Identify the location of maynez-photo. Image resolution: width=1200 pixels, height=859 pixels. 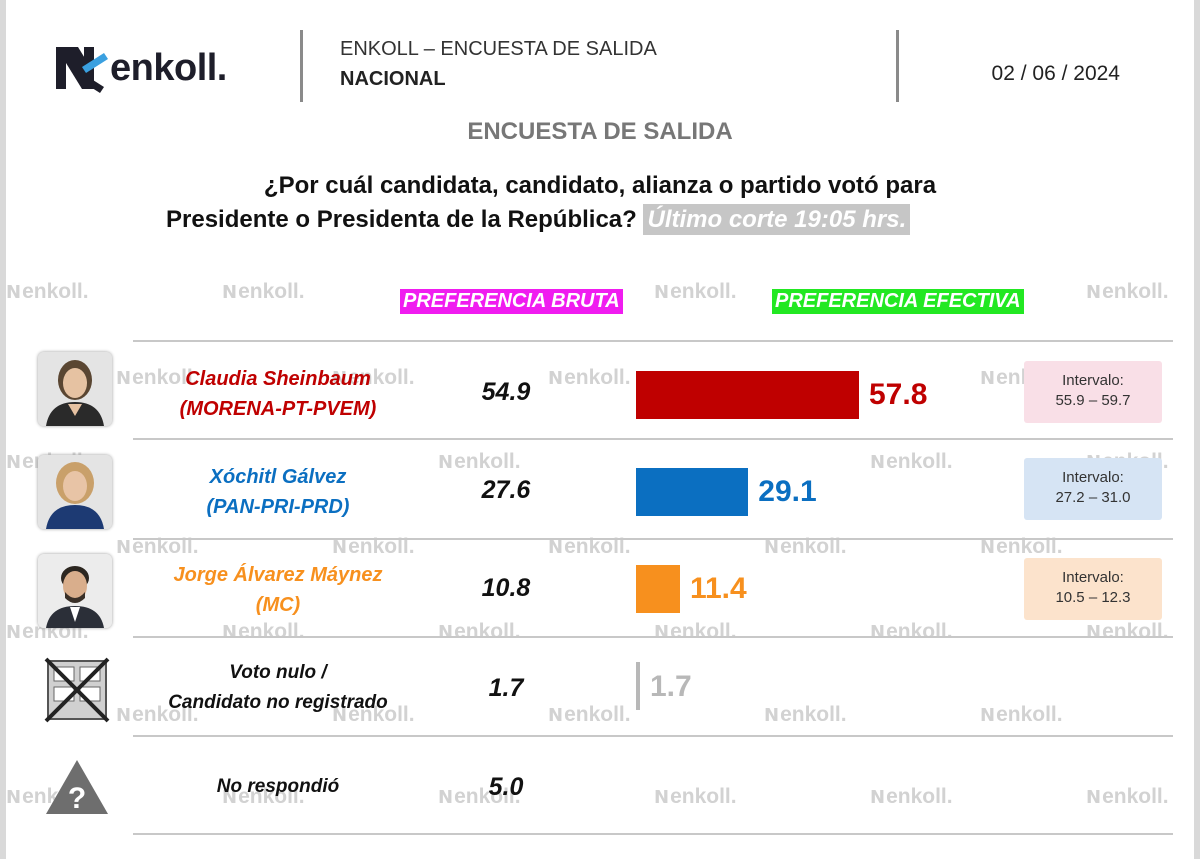
(75, 591).